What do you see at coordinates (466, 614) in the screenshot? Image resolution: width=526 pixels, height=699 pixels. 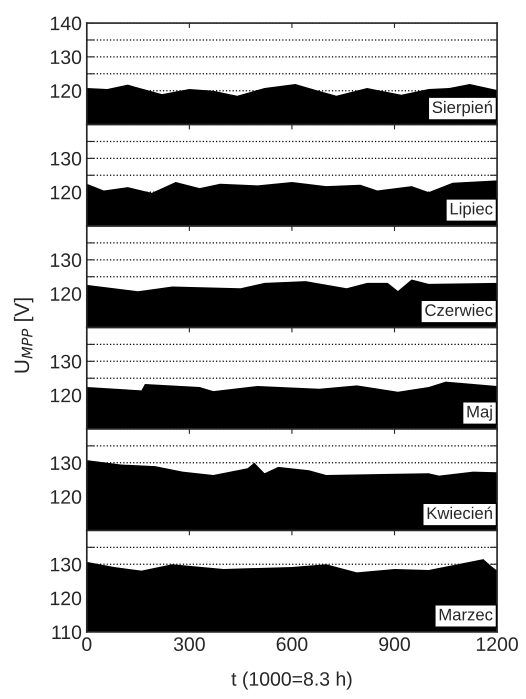 I see `annotation: Marzec` at bounding box center [466, 614].